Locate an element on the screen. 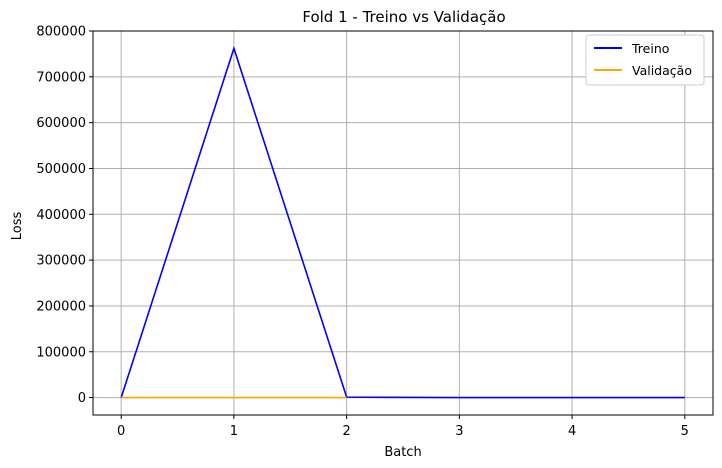 Image resolution: width=722 pixels, height=468 pixels. y-tick-label: 200000 is located at coordinates (61, 306).